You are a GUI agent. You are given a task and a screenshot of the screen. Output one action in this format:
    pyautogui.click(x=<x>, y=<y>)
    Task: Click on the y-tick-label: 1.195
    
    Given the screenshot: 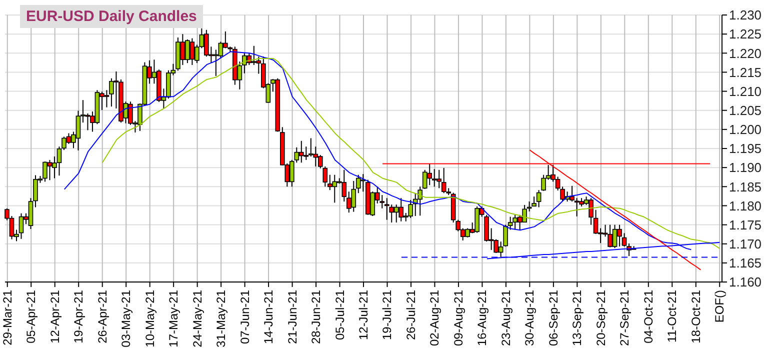 What is the action you would take?
    pyautogui.click(x=745, y=148)
    